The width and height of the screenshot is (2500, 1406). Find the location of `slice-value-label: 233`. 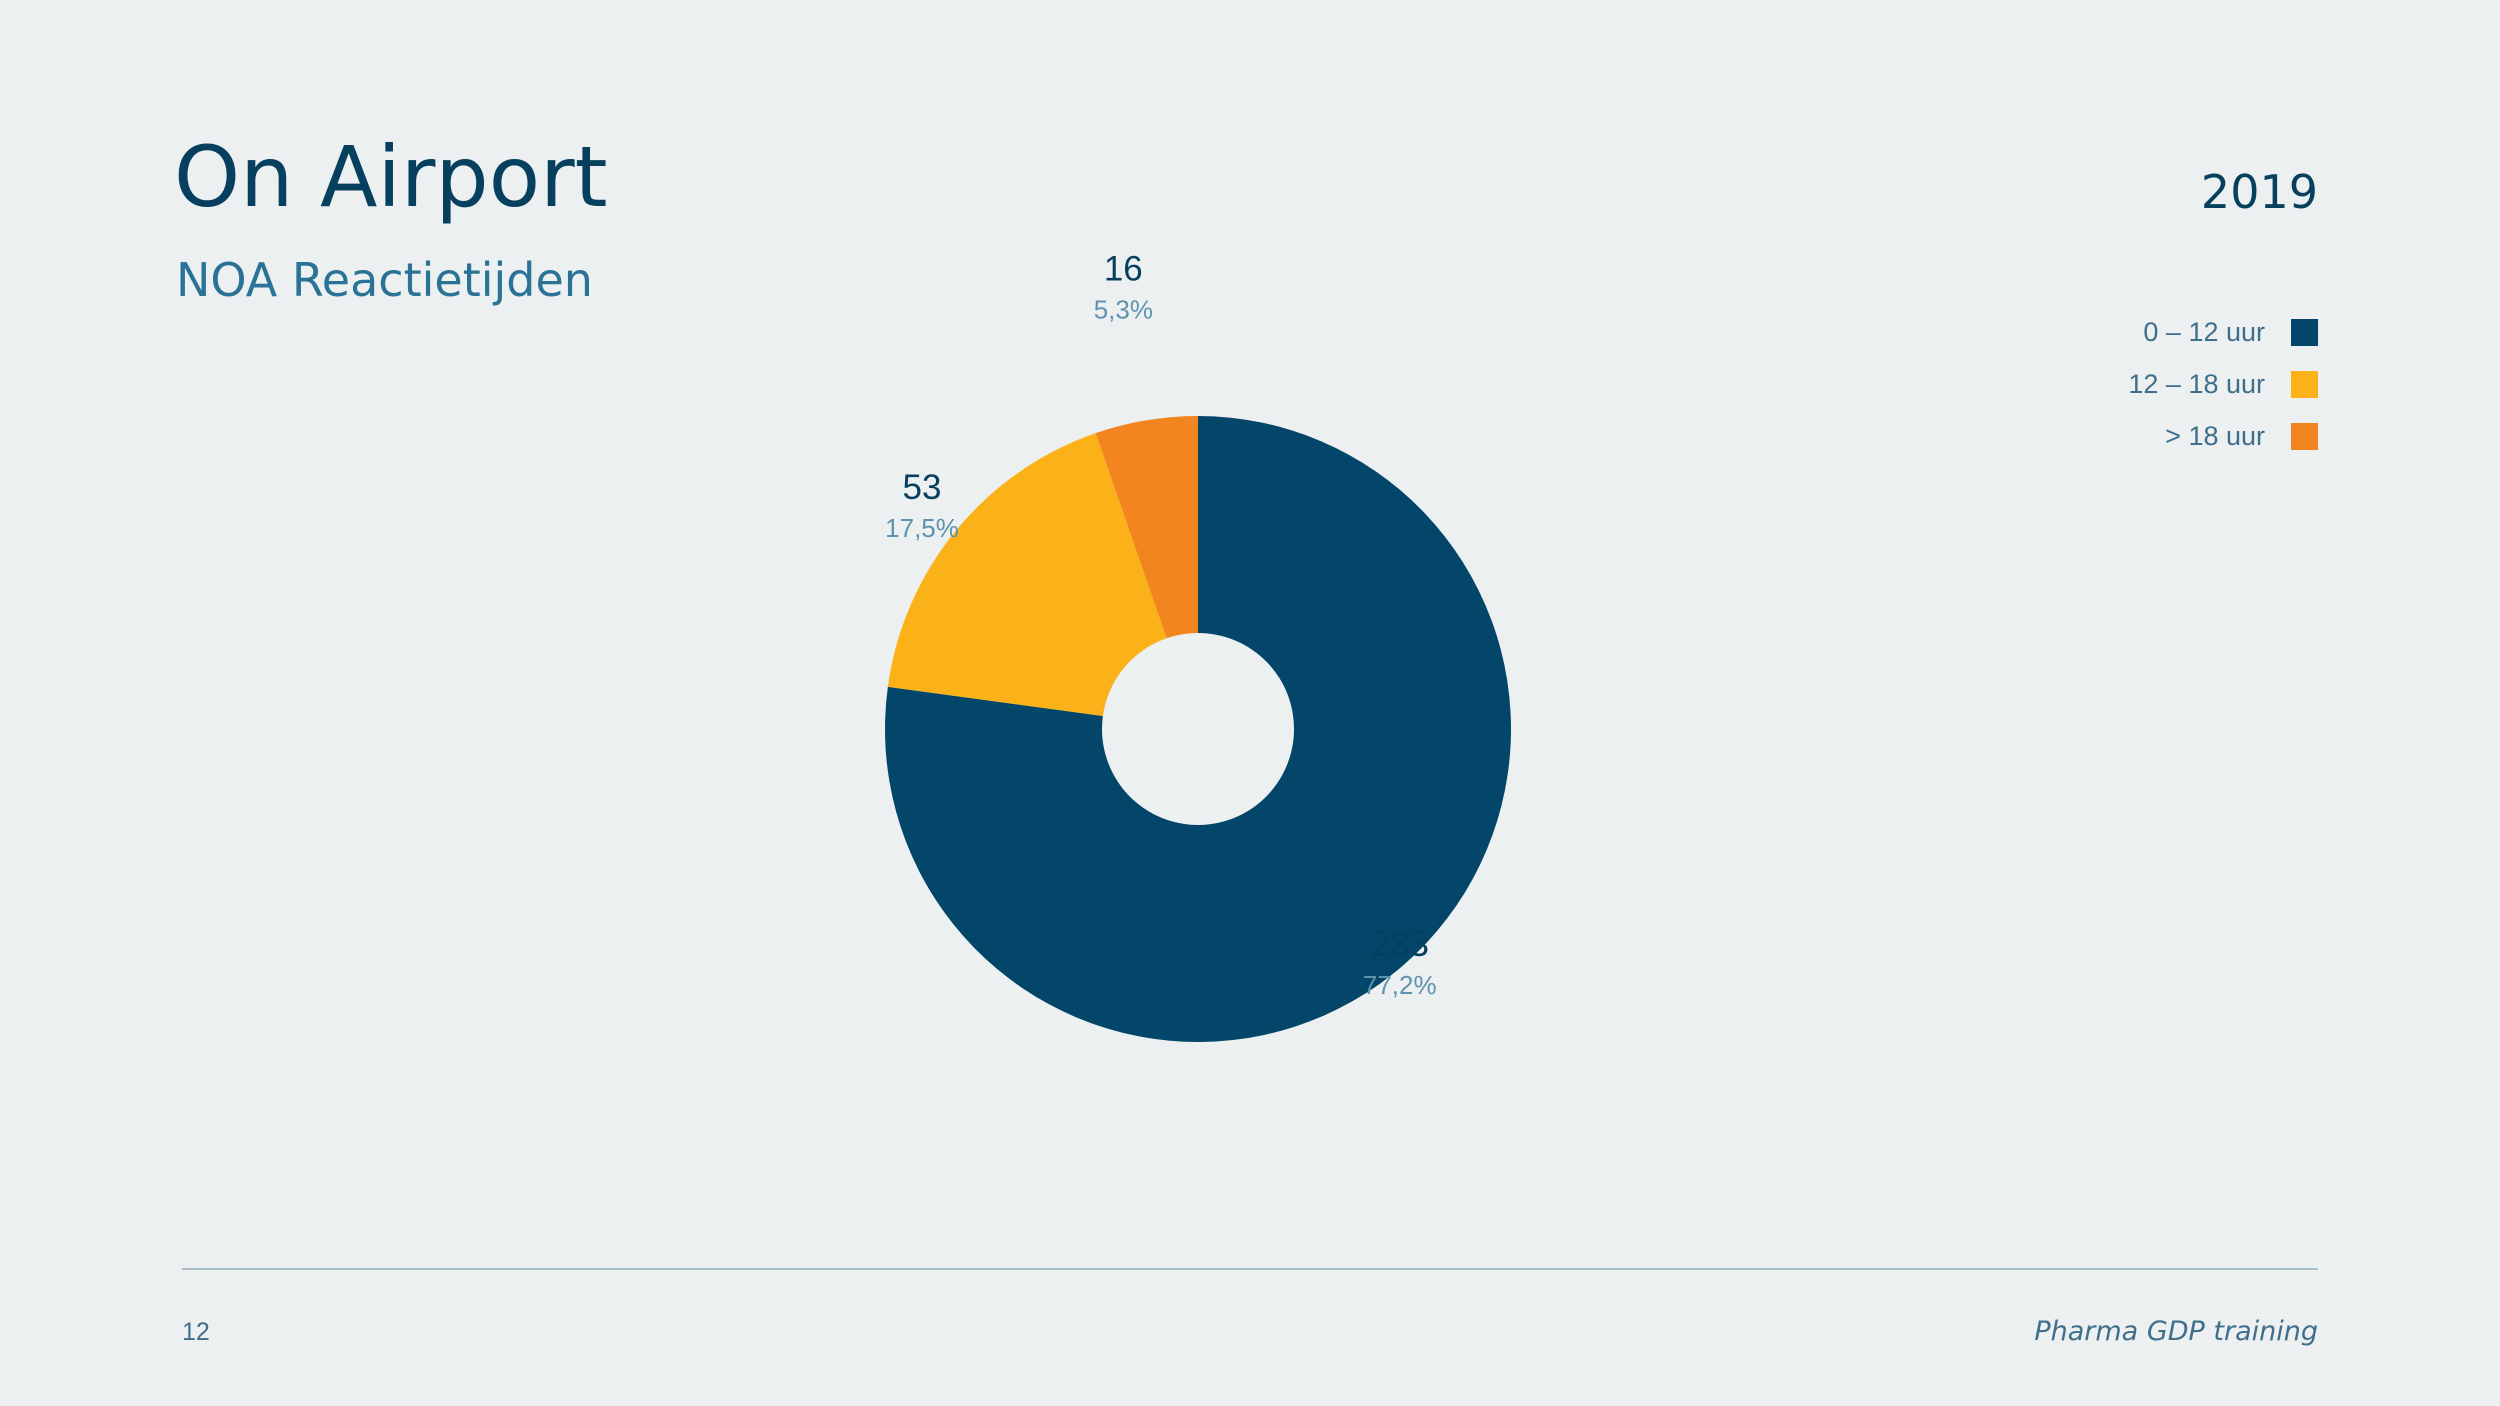

slice-value-label: 233 is located at coordinates (1400, 944).